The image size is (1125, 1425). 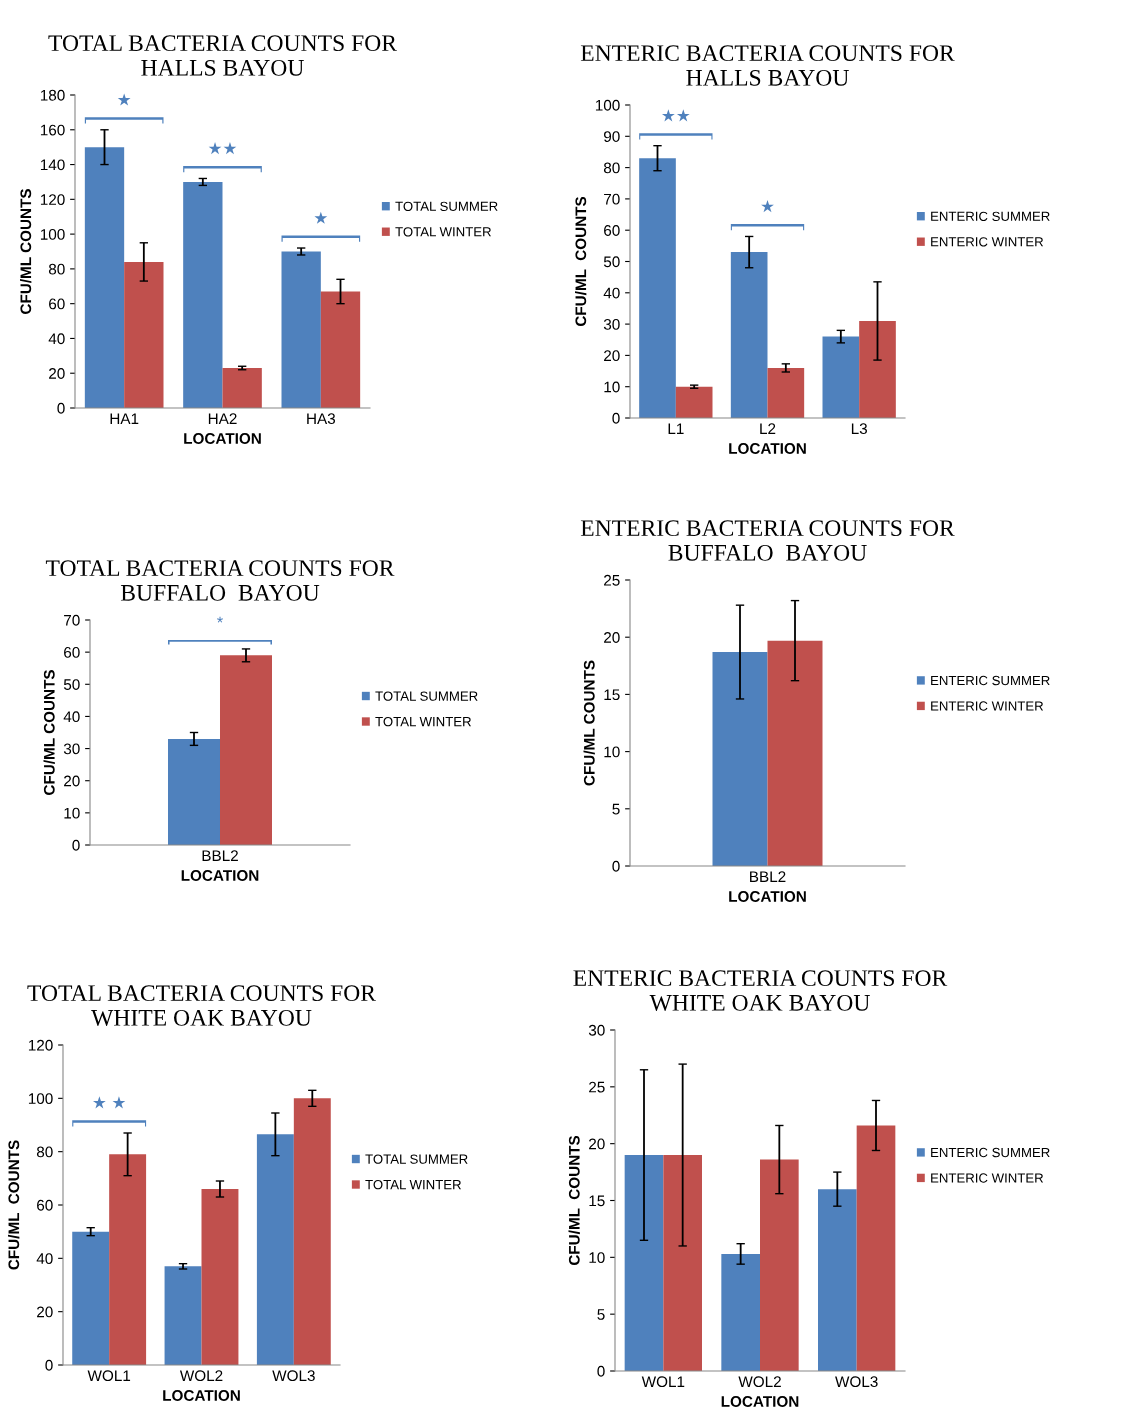 What do you see at coordinates (124, 418) in the screenshot?
I see `x-tick-label: HA1` at bounding box center [124, 418].